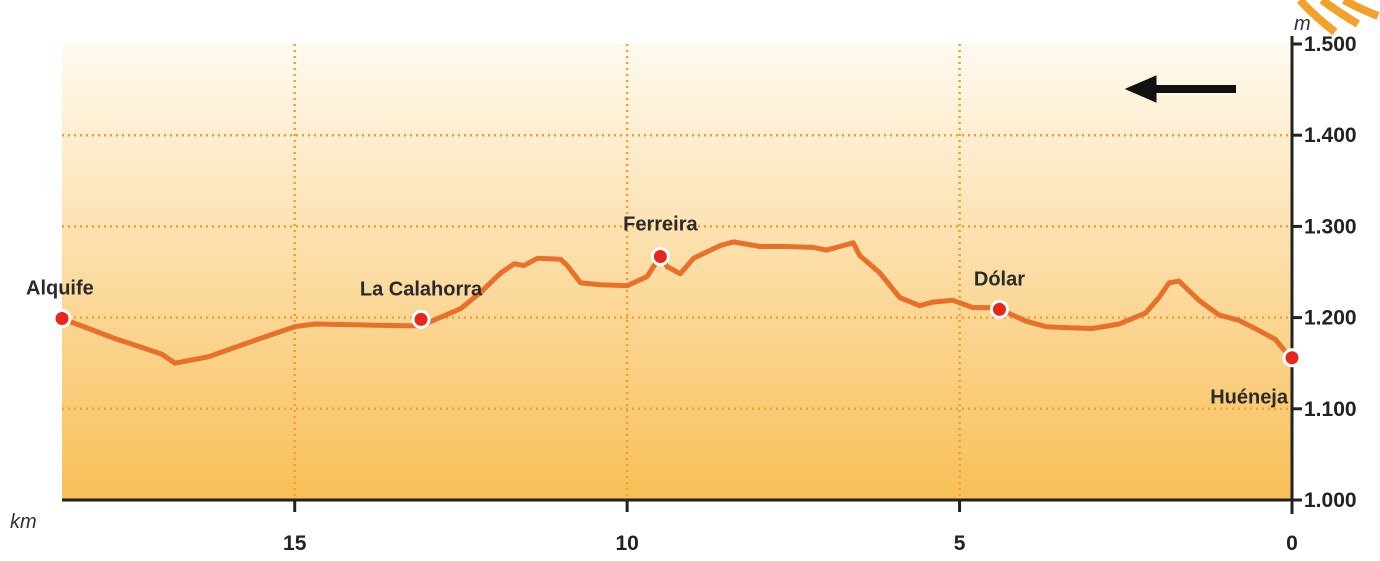  I want to click on y-axis-unit: m, so click(1302, 24).